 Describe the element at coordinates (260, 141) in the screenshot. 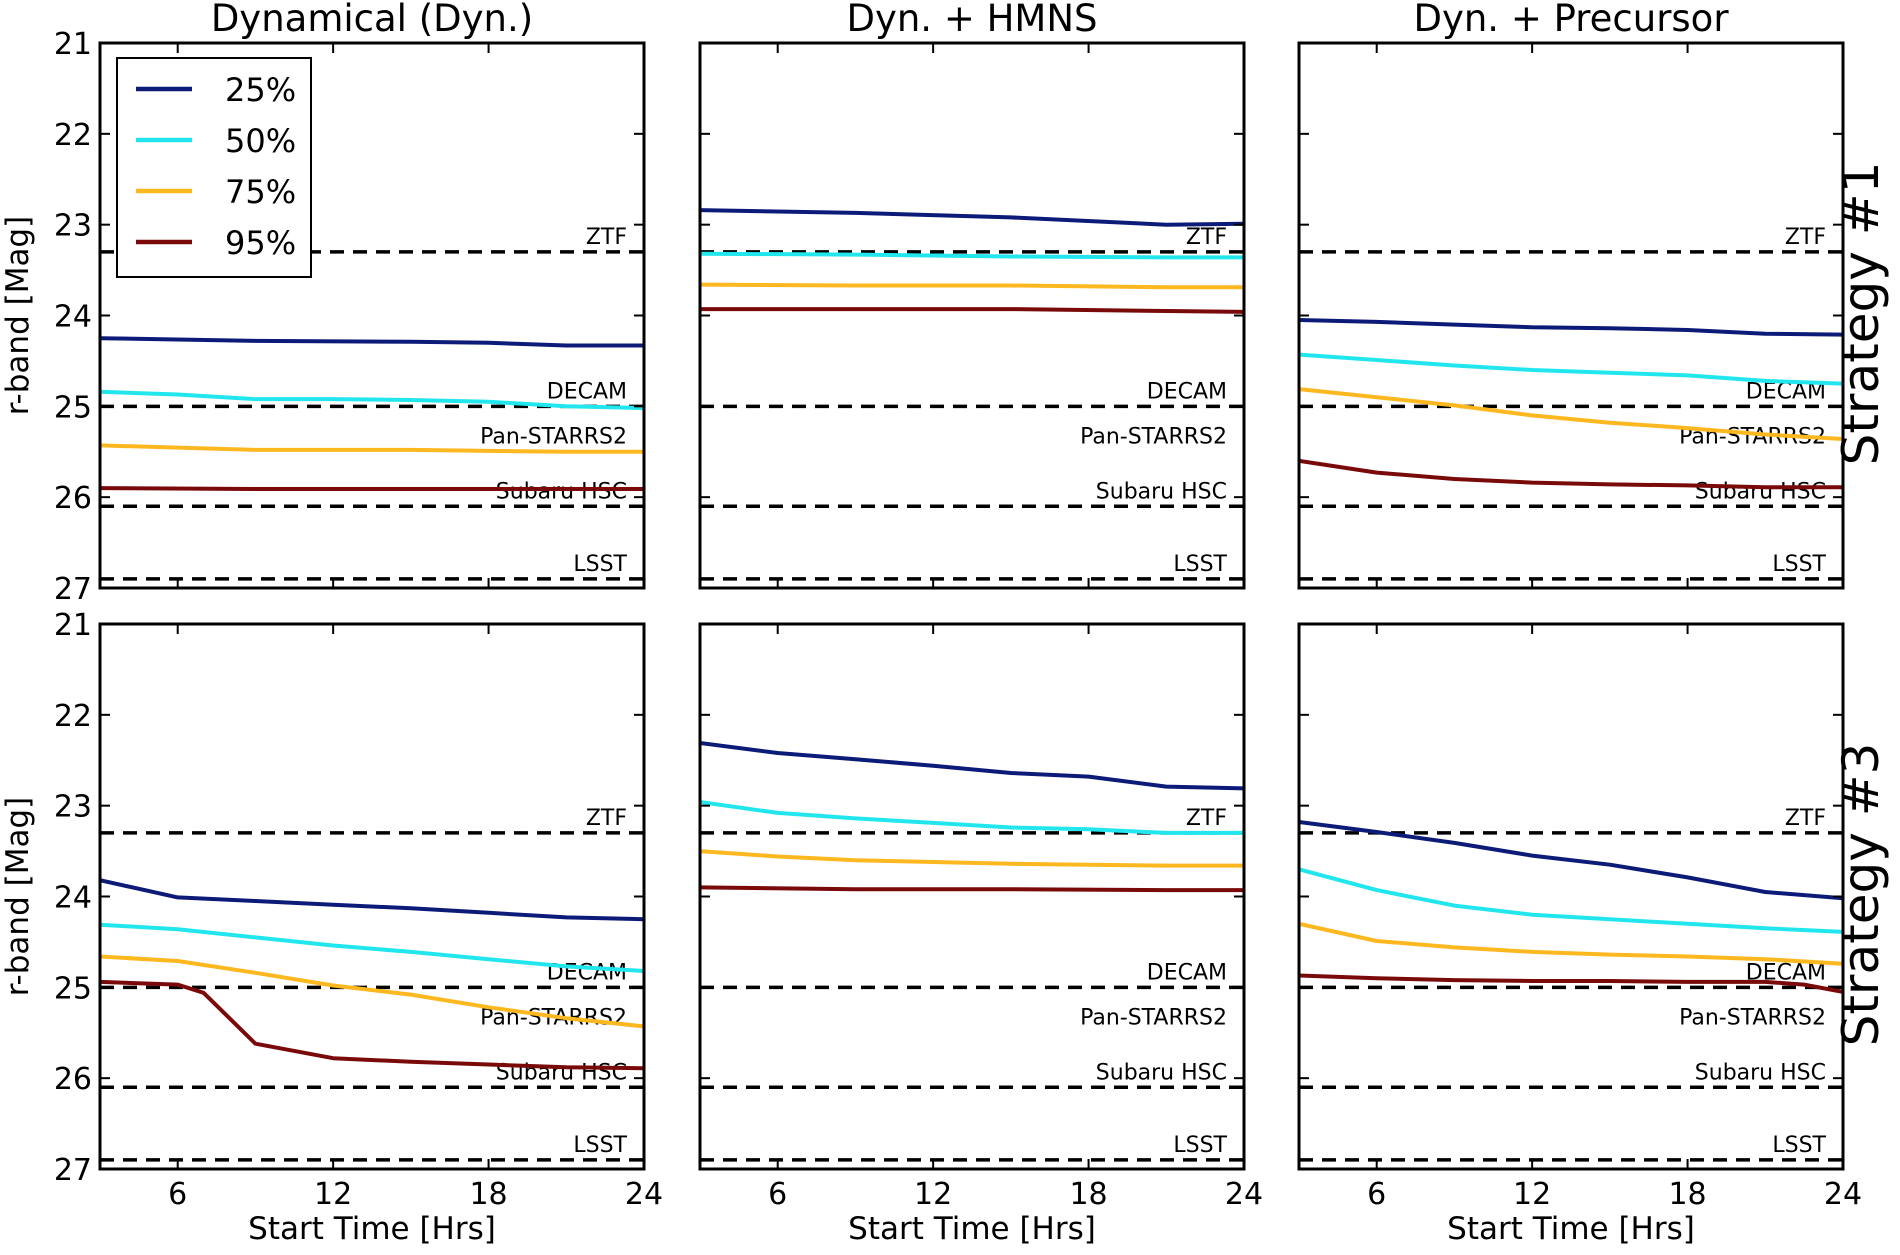

I see `legend-label-50: 50%` at that location.